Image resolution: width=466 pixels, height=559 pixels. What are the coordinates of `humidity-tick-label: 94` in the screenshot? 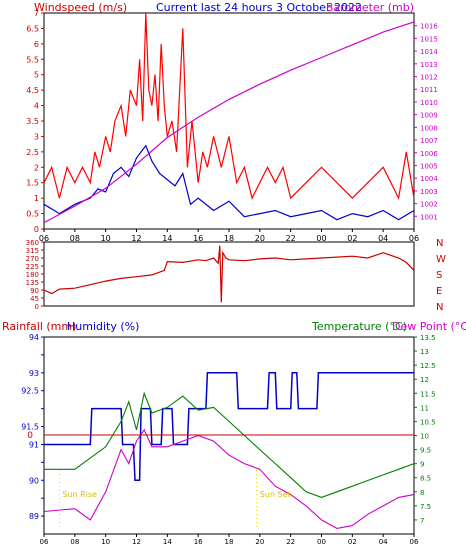 It's located at (34, 337).